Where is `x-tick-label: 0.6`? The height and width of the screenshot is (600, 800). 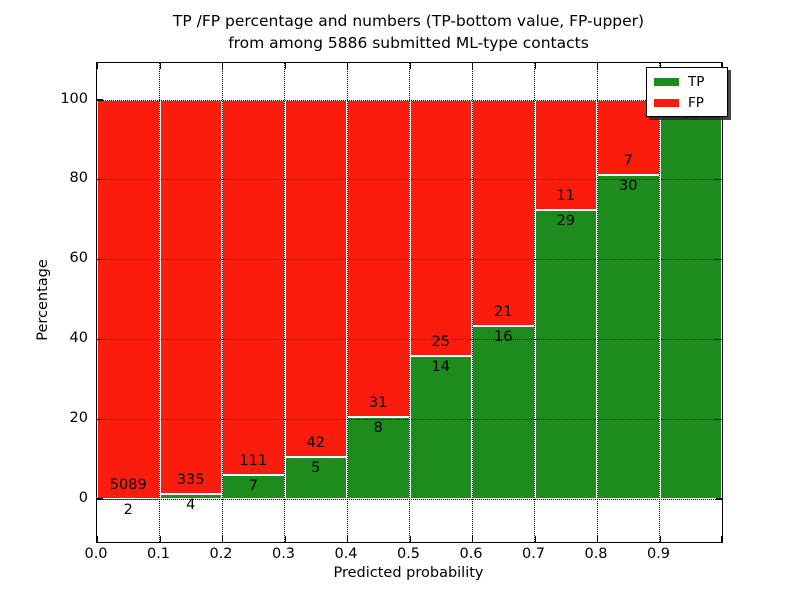
x-tick-label: 0.6 is located at coordinates (471, 554).